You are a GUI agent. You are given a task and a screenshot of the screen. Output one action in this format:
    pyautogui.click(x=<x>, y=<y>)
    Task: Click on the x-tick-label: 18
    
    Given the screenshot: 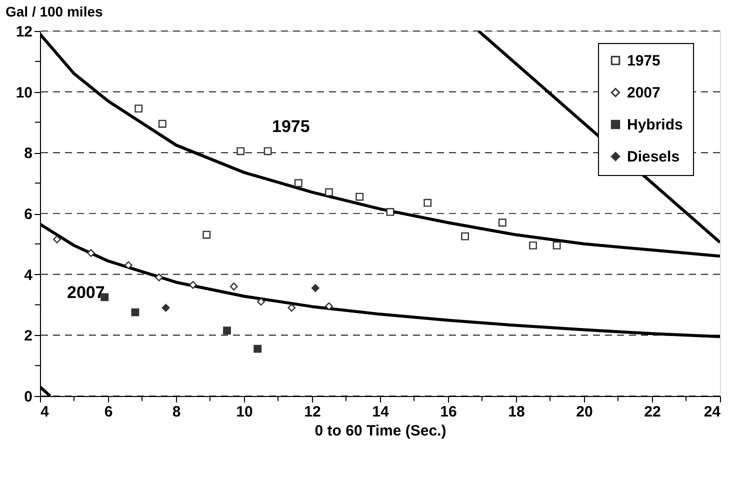 What is the action you would take?
    pyautogui.click(x=516, y=412)
    